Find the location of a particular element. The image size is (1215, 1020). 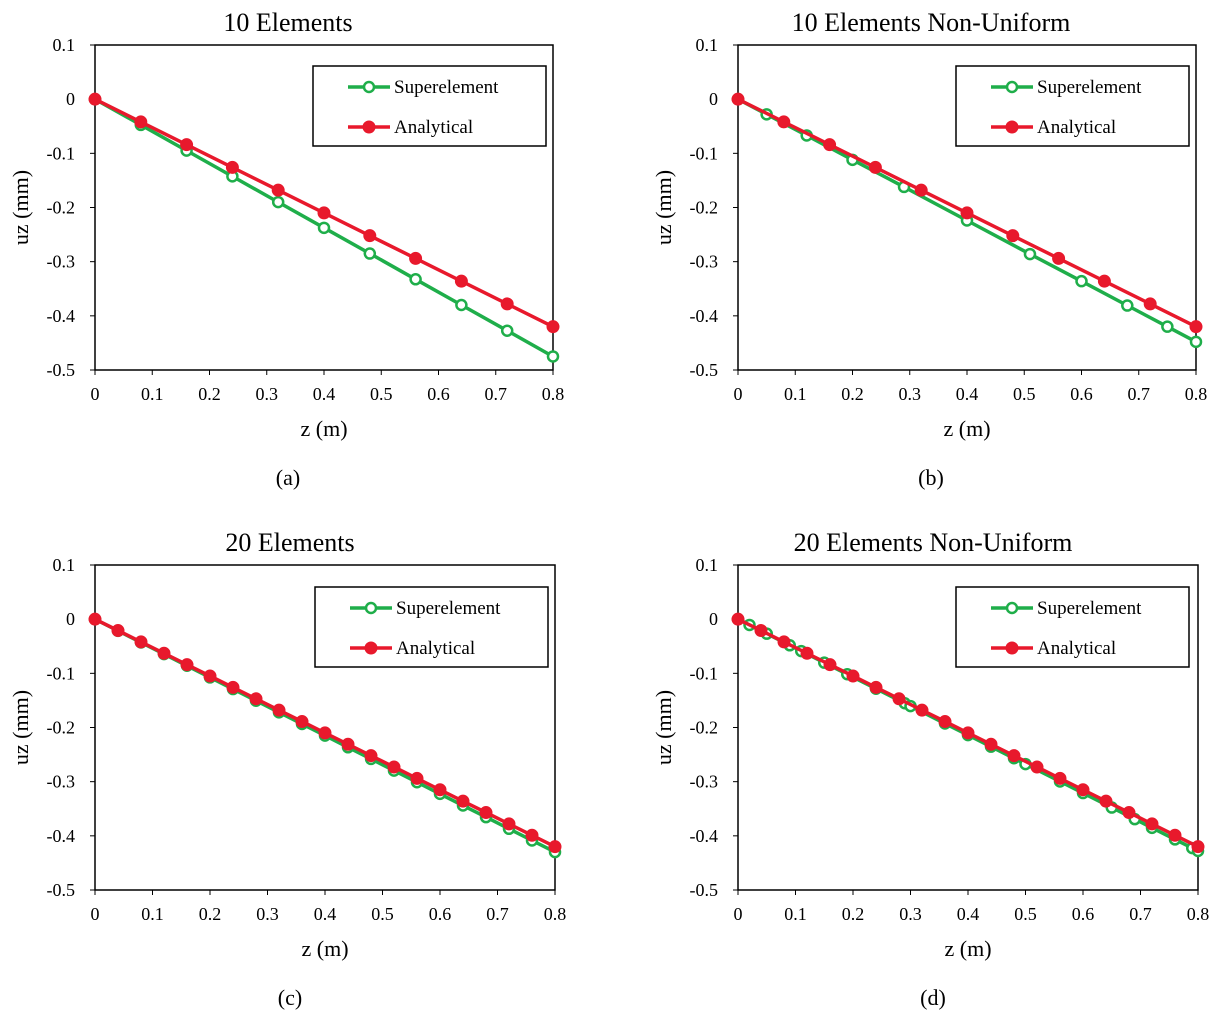

panel-caption: (b) is located at coordinates (931, 477).